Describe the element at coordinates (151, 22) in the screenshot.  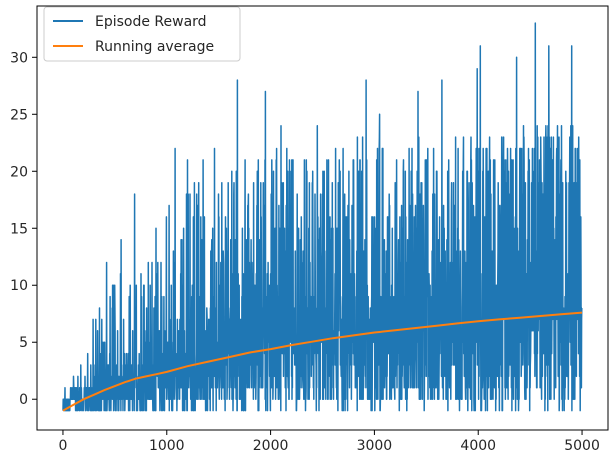
I see `legend-label-episode-reward: Episode Reward` at that location.